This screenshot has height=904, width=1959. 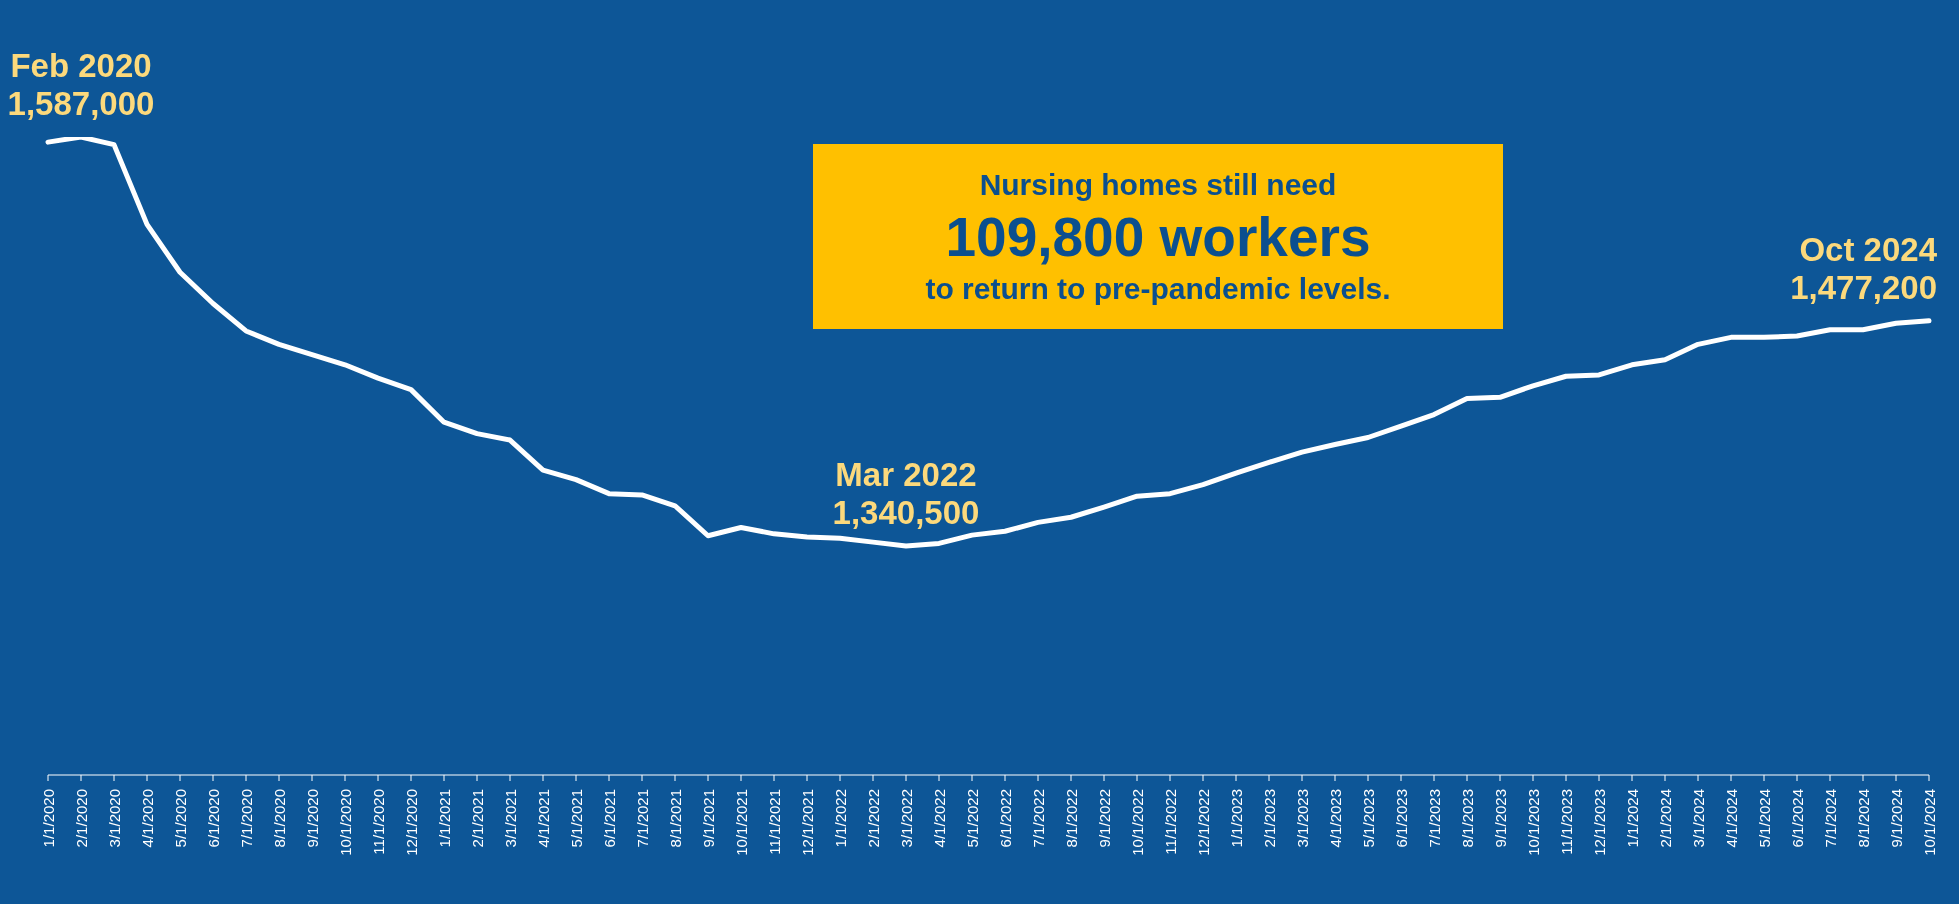 I want to click on x-tick-label: 5/1/2021, so click(x=576, y=818).